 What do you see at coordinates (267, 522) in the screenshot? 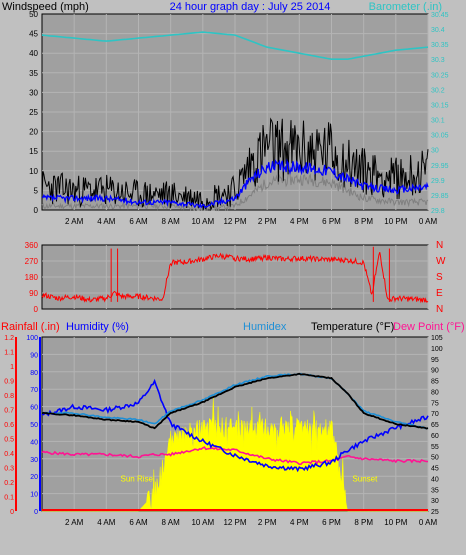
I see `temp-time-tick-label: 2 PM` at bounding box center [267, 522].